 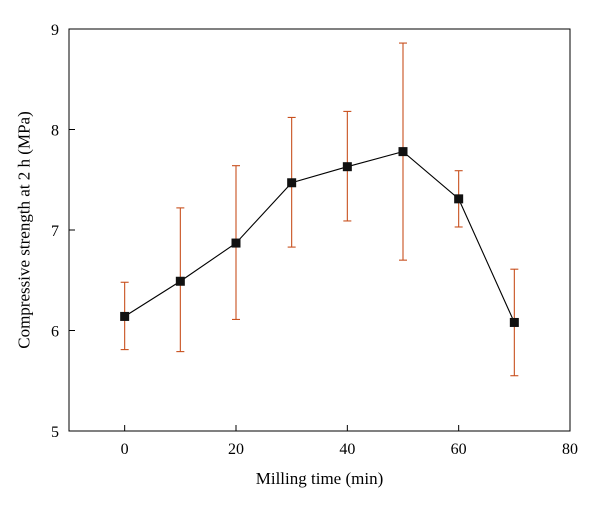 I want to click on x-tick-label: 60, so click(x=459, y=449).